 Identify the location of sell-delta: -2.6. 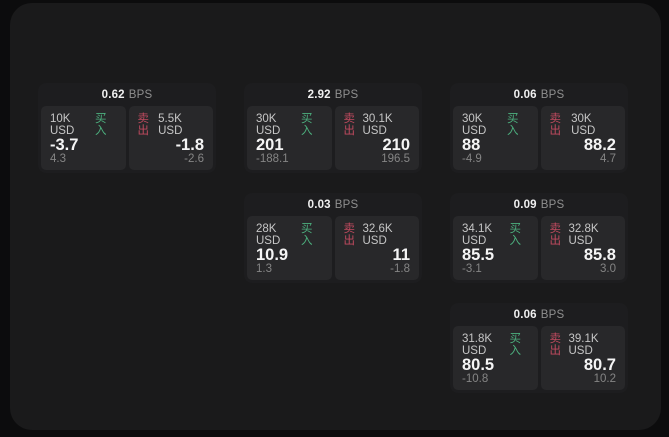
(194, 158).